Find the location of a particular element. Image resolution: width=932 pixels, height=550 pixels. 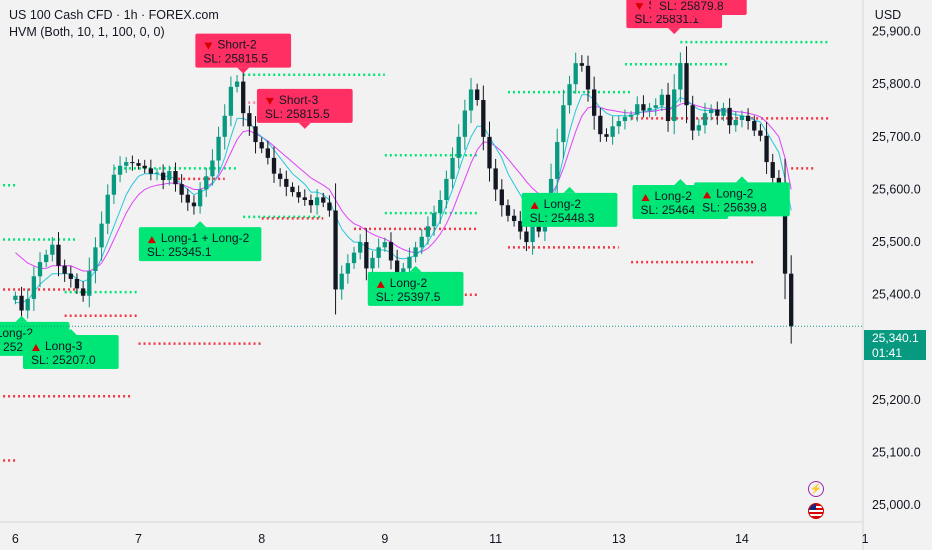

y-tick-label: 25,900.0 is located at coordinates (896, 32).